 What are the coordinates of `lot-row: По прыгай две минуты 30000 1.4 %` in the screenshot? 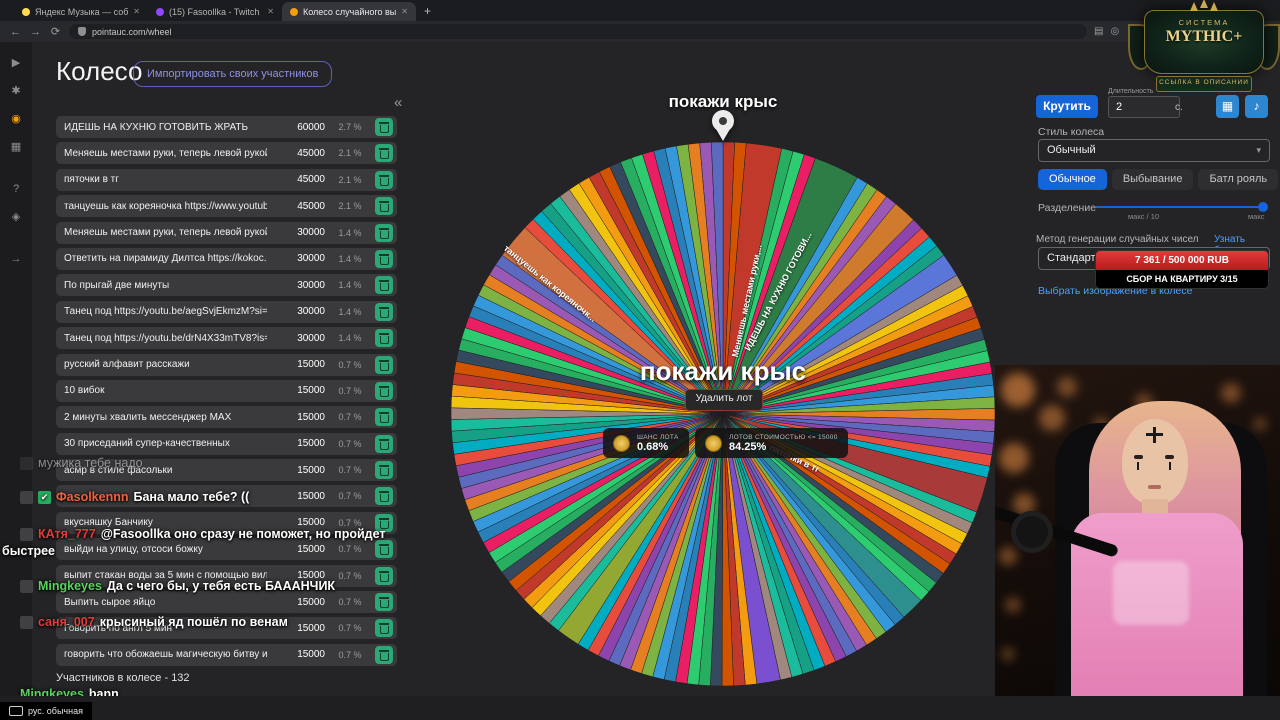 It's located at (226, 285).